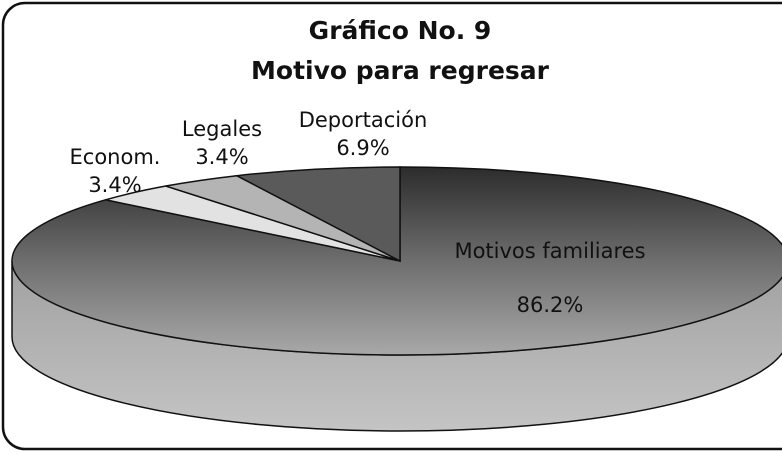 This screenshot has width=782, height=454. What do you see at coordinates (115, 157) in the screenshot?
I see `category-label: Econom.` at bounding box center [115, 157].